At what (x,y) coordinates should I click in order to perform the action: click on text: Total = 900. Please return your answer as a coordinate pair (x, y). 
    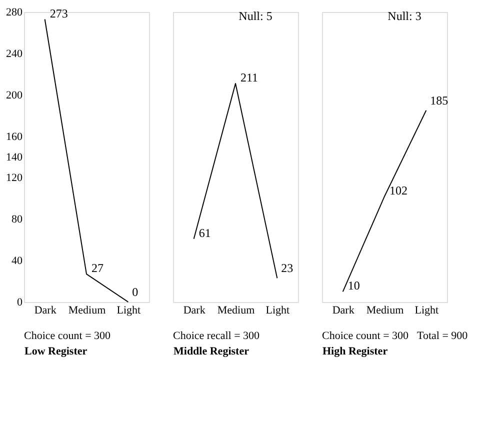
    Looking at the image, I should click on (442, 336).